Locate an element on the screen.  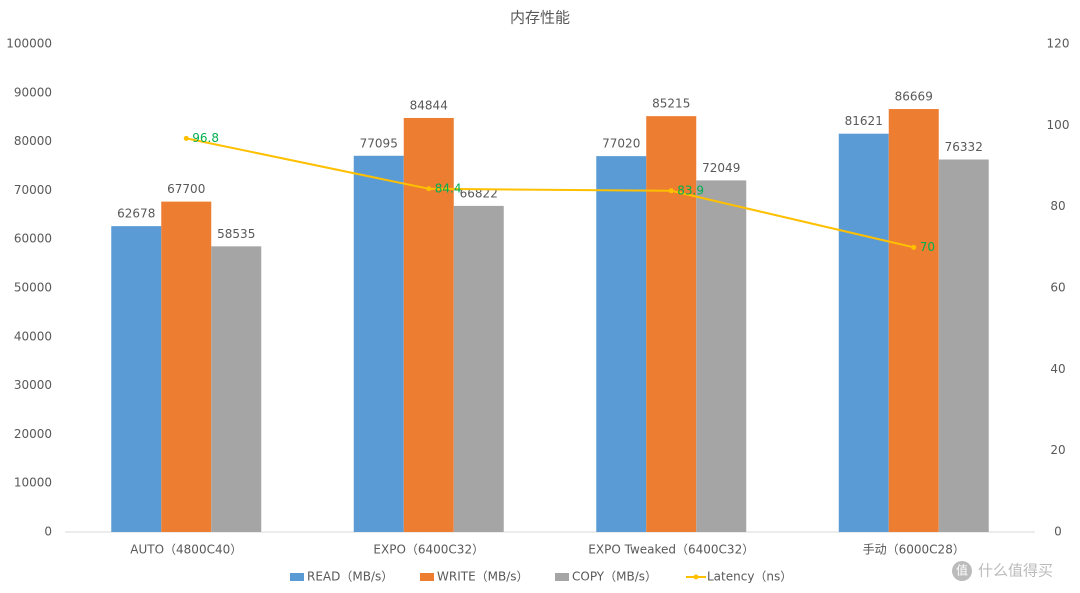
x-tick-label: 手动（6000C28） is located at coordinates (914, 550).